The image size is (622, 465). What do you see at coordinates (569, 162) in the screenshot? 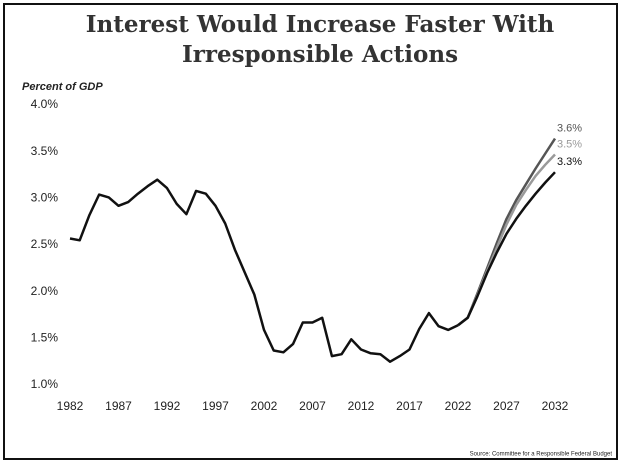
I see `data-label: 3.3%` at bounding box center [569, 162].